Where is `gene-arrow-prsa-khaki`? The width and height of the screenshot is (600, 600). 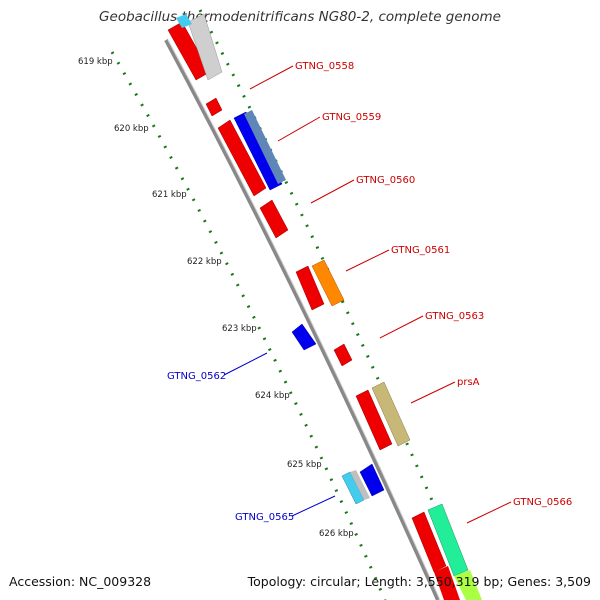 gene-arrow-prsa-khaki is located at coordinates (391, 414).